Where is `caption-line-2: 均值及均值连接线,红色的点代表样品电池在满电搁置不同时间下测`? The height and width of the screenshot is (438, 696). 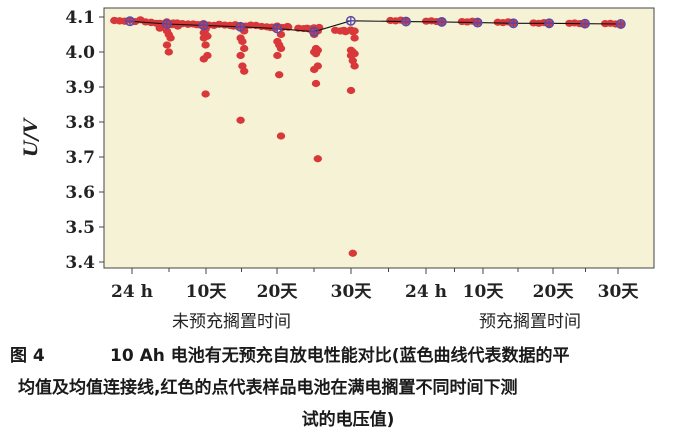 caption-line-2: 均值及均值连接线,红色的点代表样品电池在满电搁置不同时间下测 is located at coordinates (268, 388).